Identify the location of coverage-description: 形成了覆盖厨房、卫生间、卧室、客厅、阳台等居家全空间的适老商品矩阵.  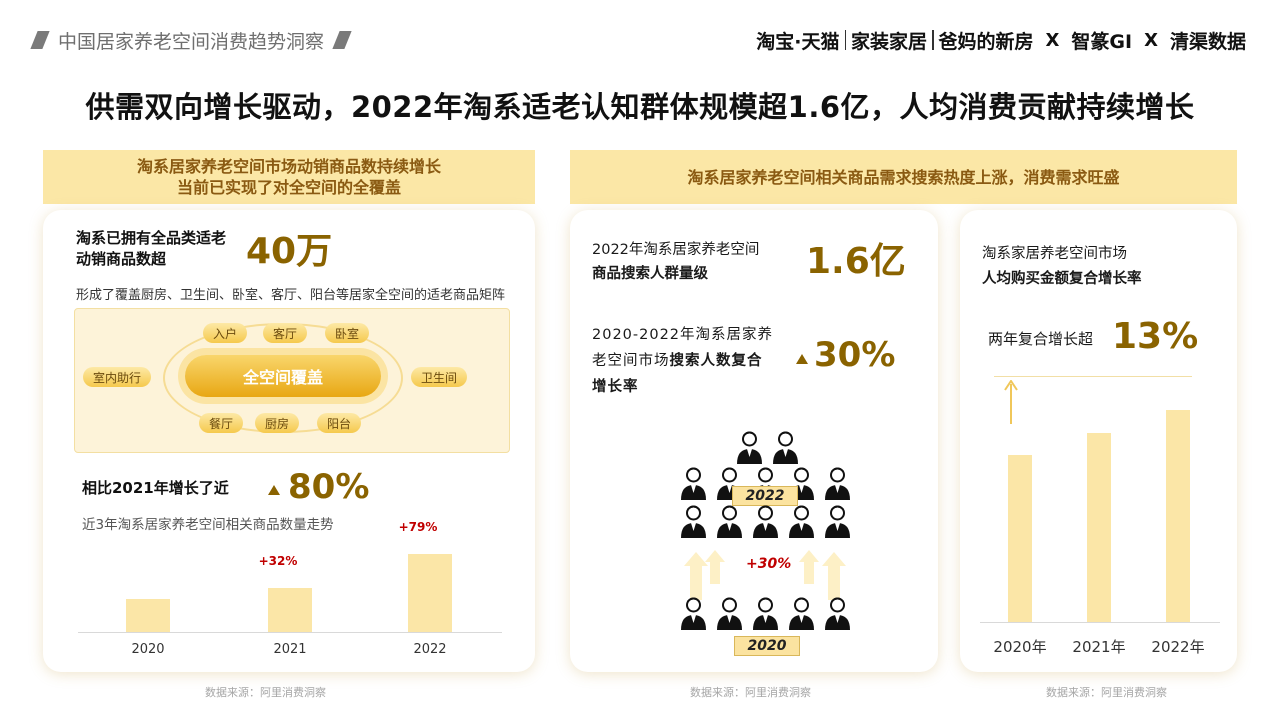
(291, 295).